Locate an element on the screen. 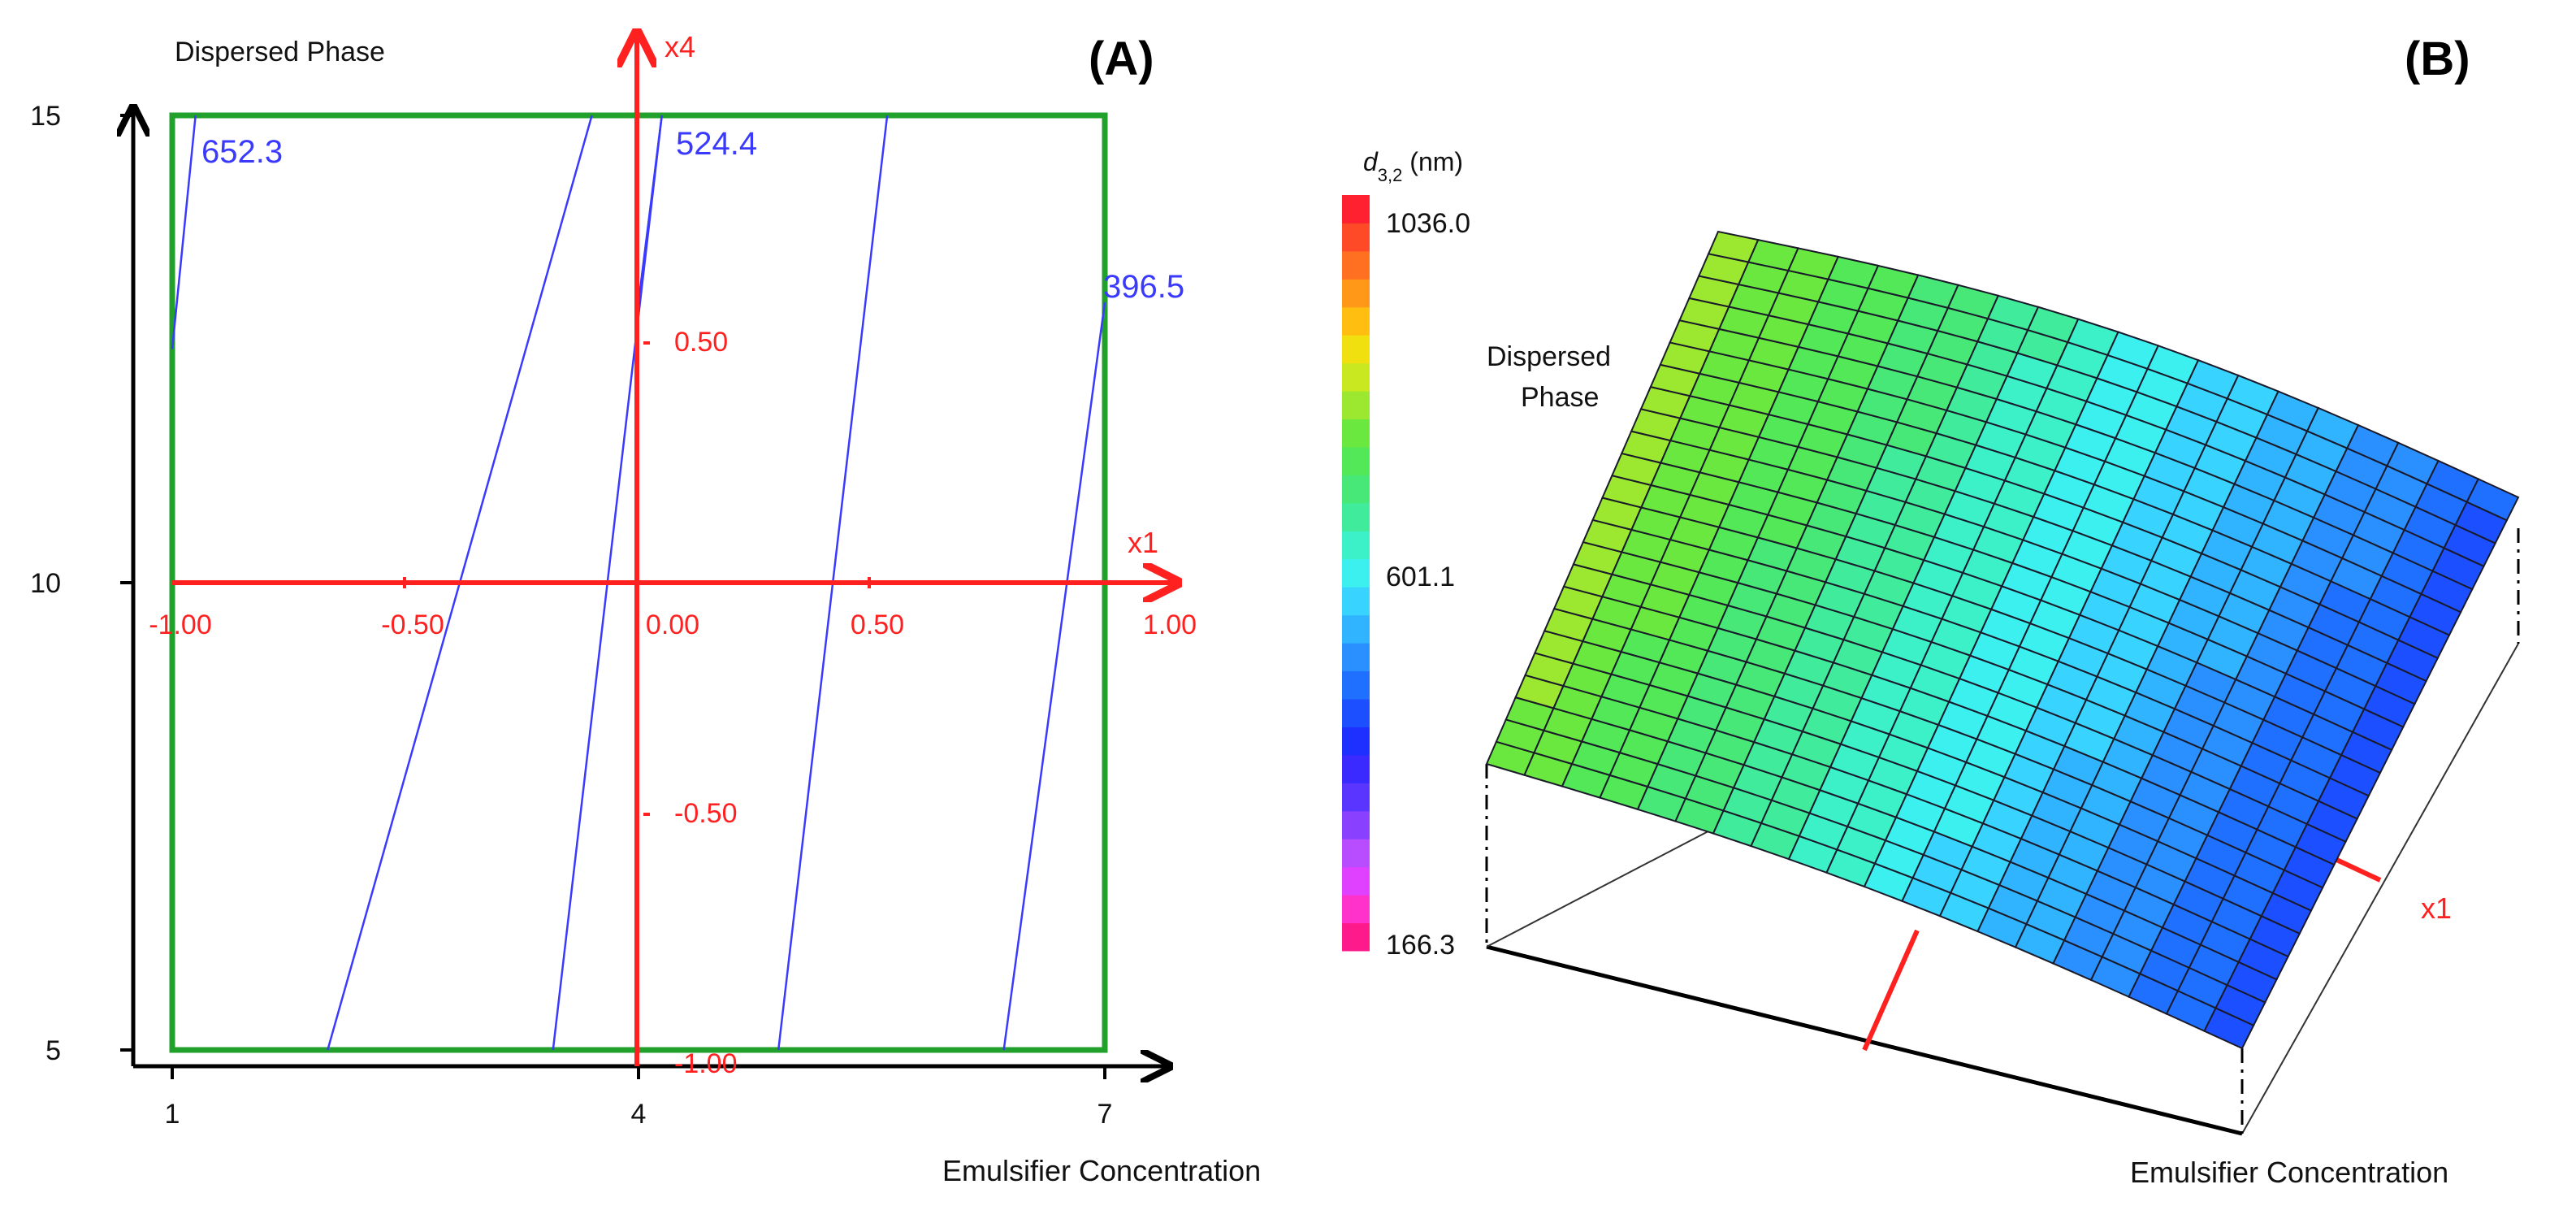 The height and width of the screenshot is (1219, 2576). colorbar-cells is located at coordinates (1356, 573).